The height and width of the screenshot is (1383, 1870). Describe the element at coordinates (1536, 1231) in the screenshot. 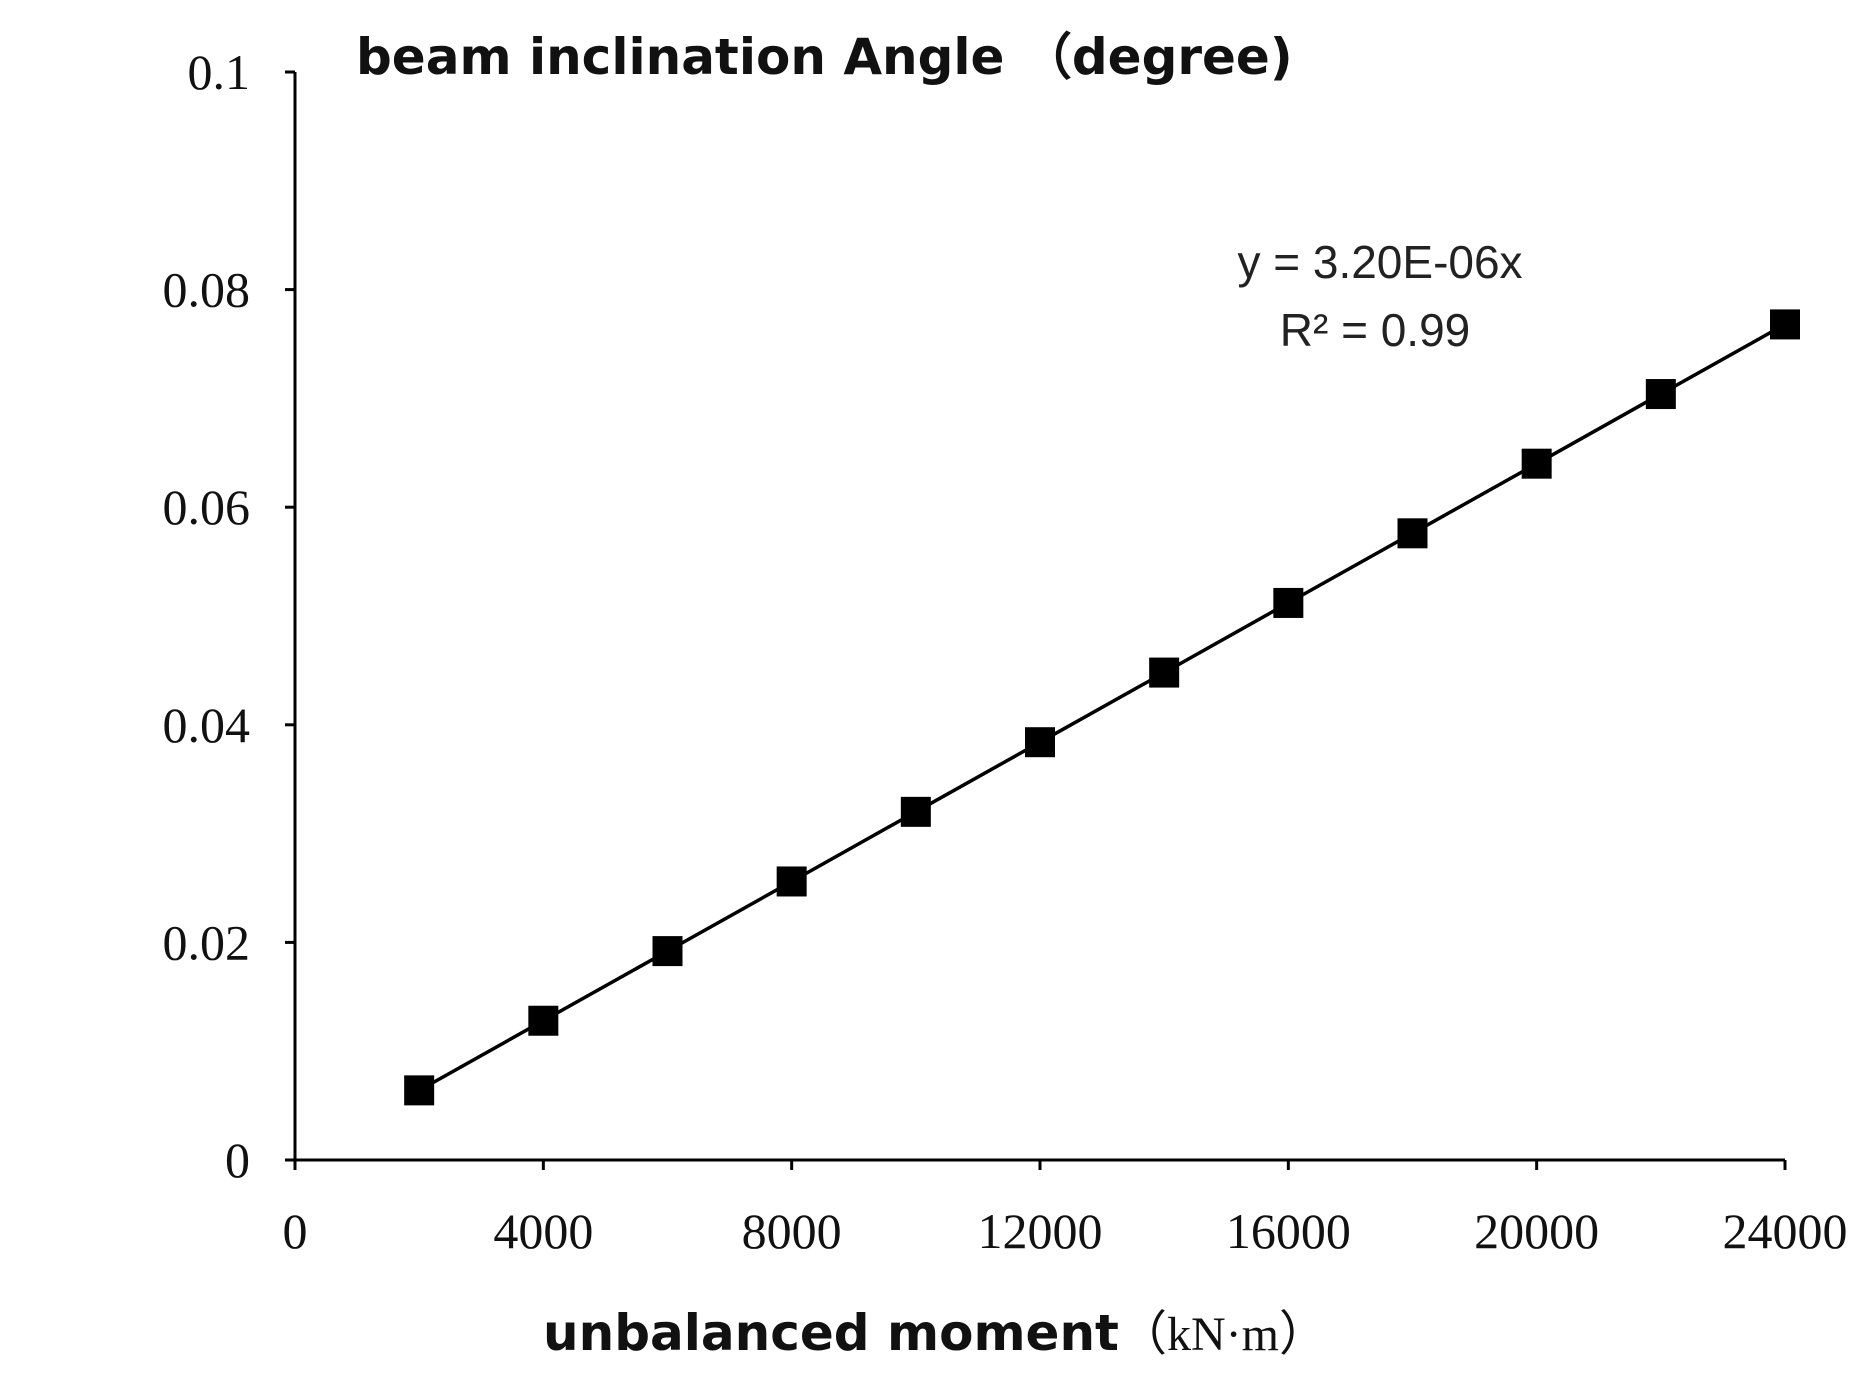

I see `x-tick-label: 20000` at that location.